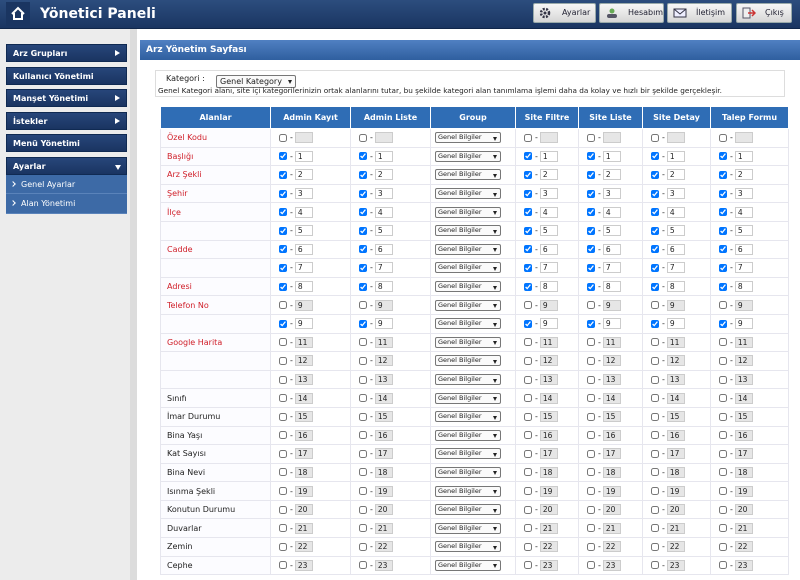 This screenshot has width=800, height=580. What do you see at coordinates (548, 510) in the screenshot?
I see `order-input: 20` at bounding box center [548, 510].